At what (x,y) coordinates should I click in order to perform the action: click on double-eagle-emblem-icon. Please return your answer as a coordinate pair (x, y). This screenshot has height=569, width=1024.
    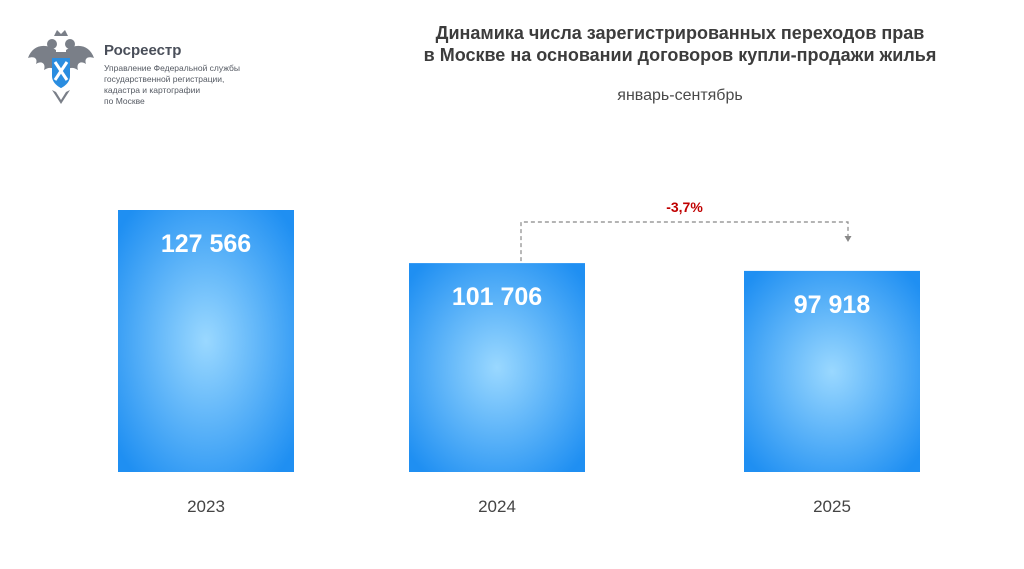
    Looking at the image, I should click on (61, 67).